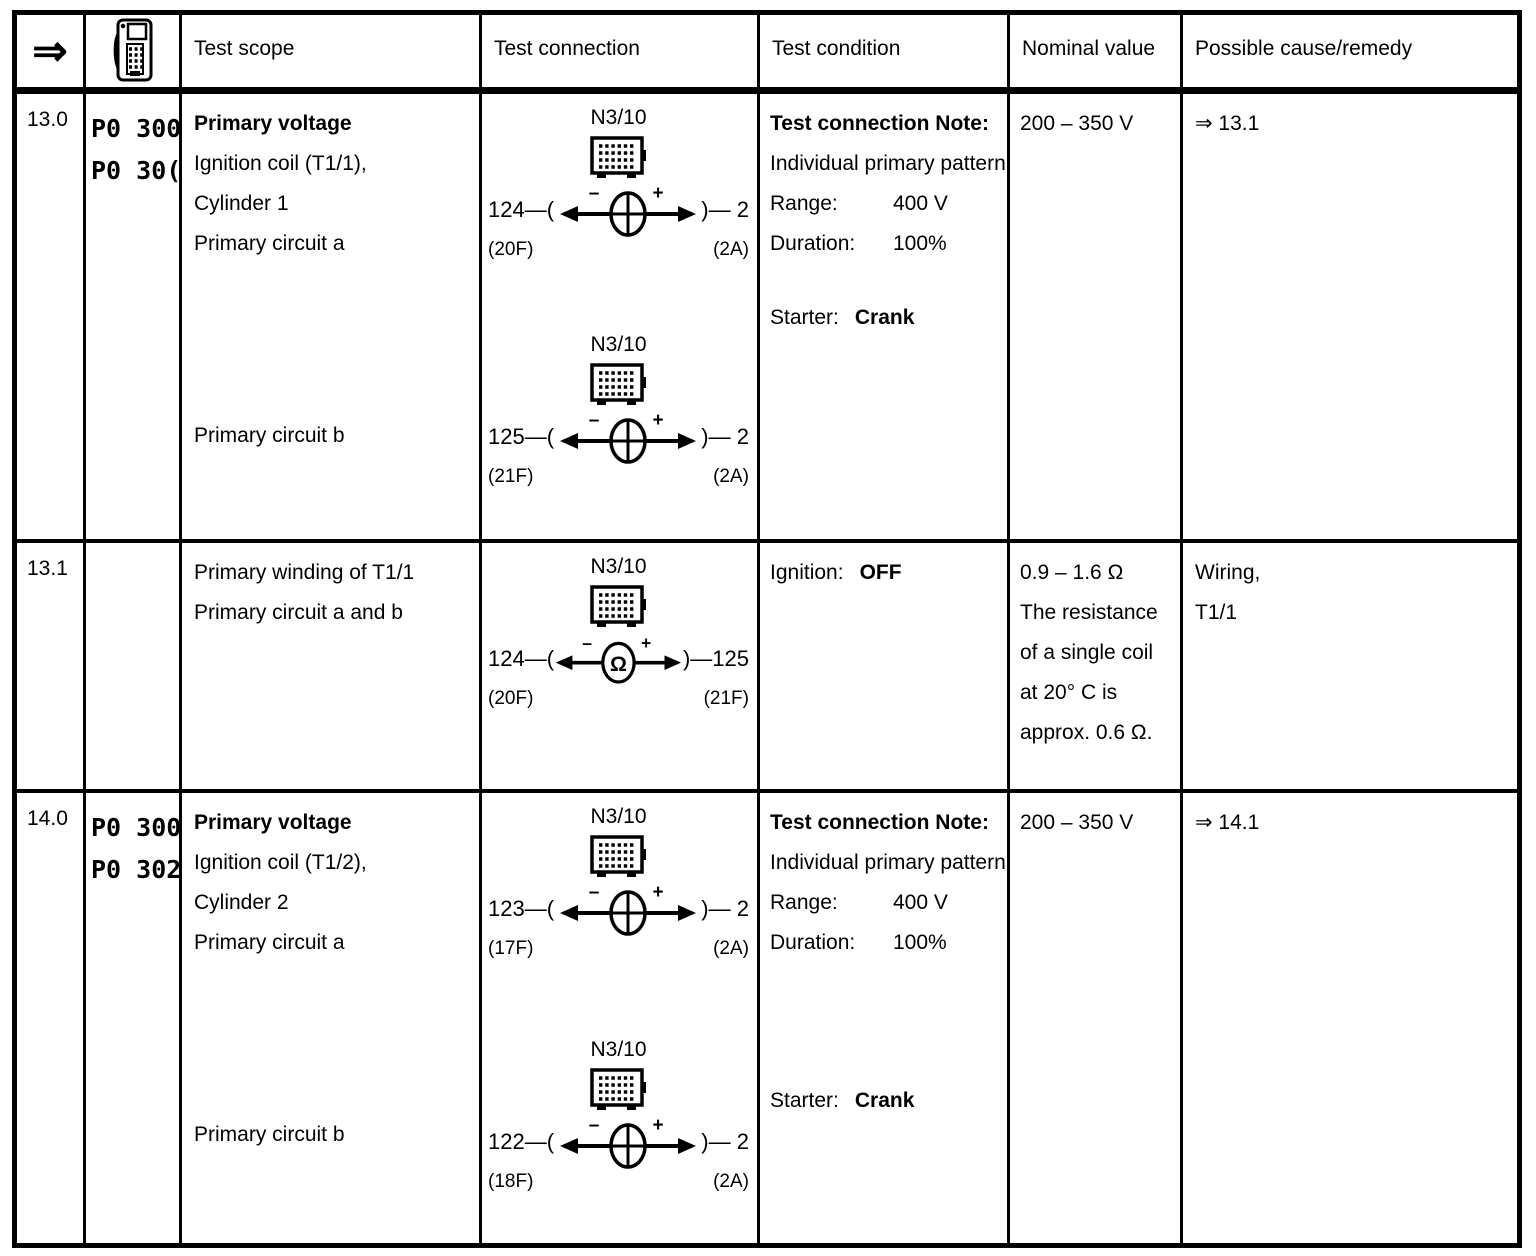  I want to click on measurement-lead-row: 124—( – + Ω )—125, so click(618, 659).